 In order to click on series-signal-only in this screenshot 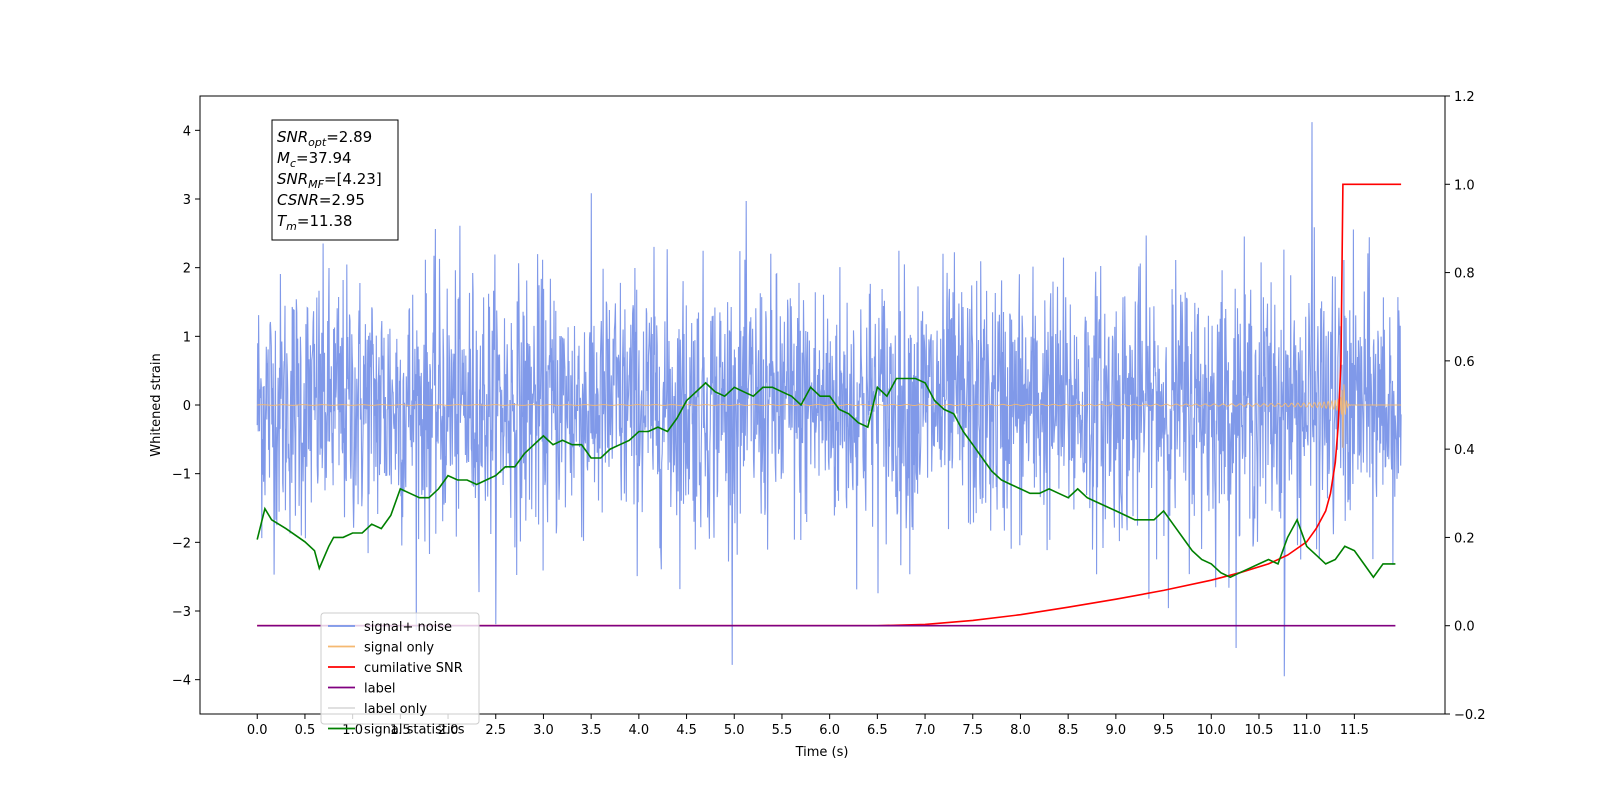, I will do `click(829, 416)`.